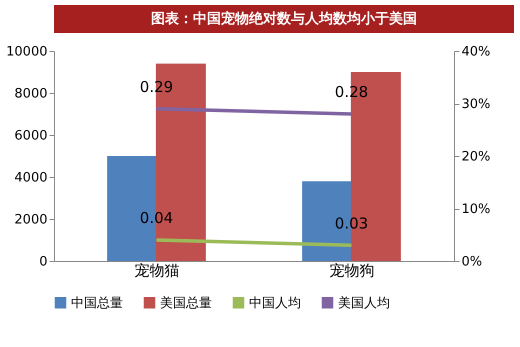 The width and height of the screenshot is (520, 347). I want to click on x-tick-label: 宠物猫, so click(157, 271).